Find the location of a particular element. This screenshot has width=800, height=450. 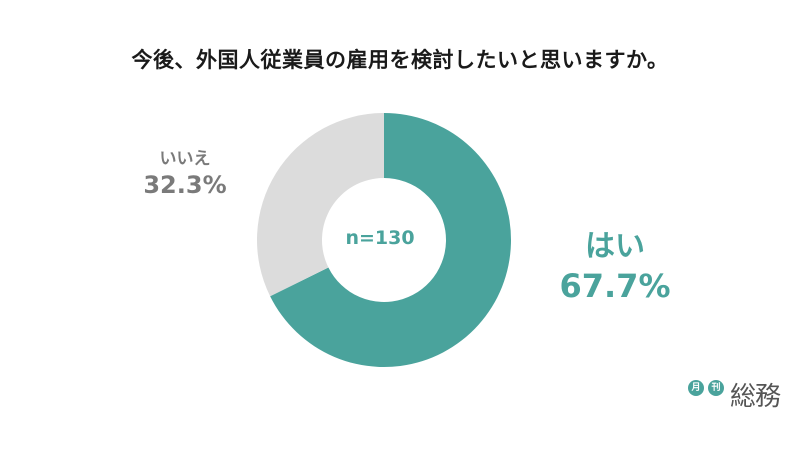

logo-badge-publication: 刊 is located at coordinates (716, 388).